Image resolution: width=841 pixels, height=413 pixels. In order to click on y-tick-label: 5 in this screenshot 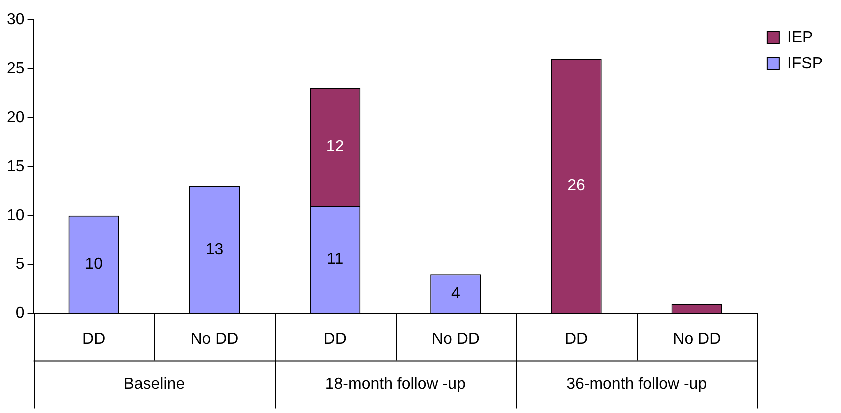, I will do `click(20, 265)`.